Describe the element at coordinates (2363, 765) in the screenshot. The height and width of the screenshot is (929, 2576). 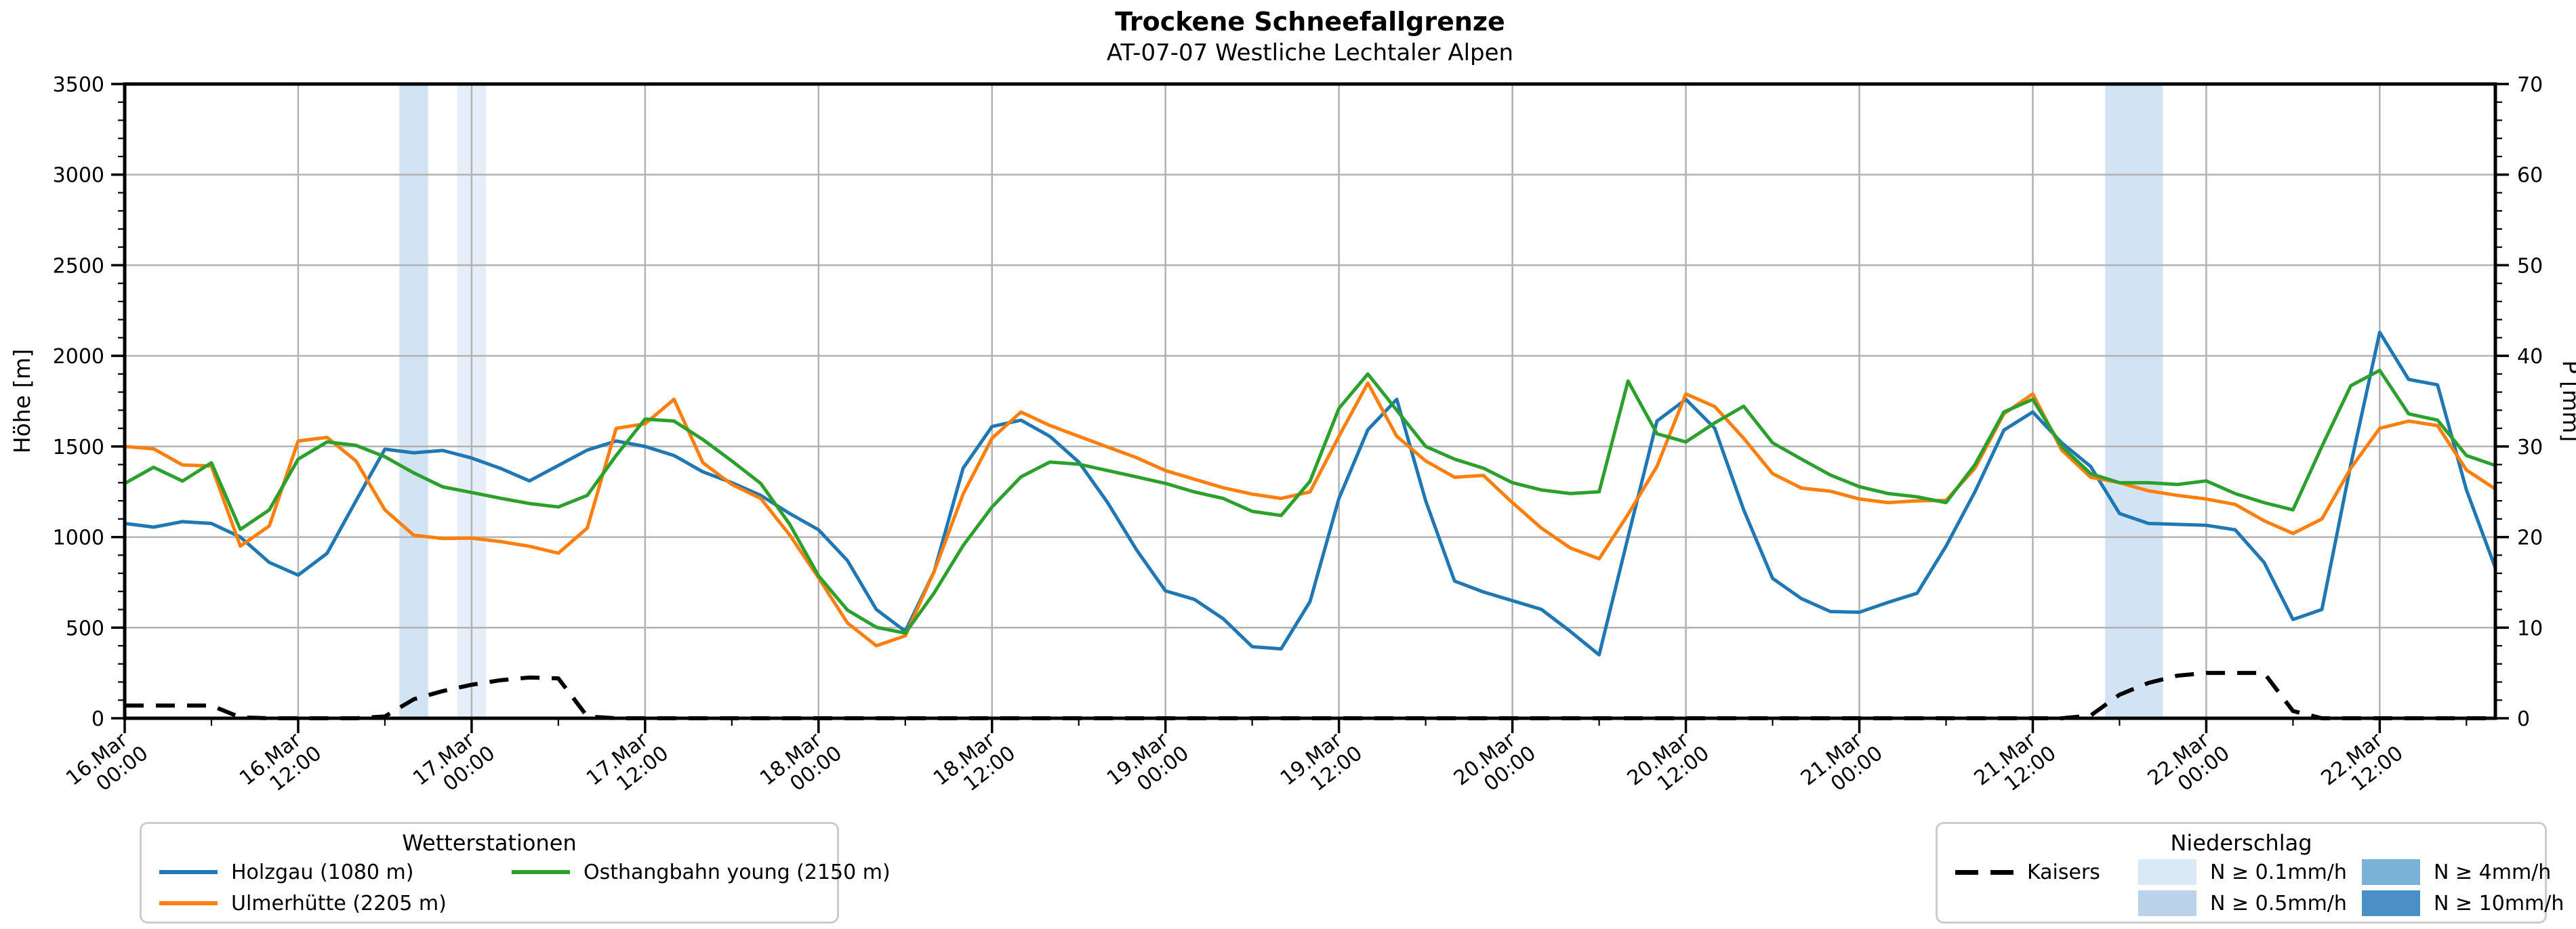
I see `x-tick-label: 22.Mar12:00` at that location.